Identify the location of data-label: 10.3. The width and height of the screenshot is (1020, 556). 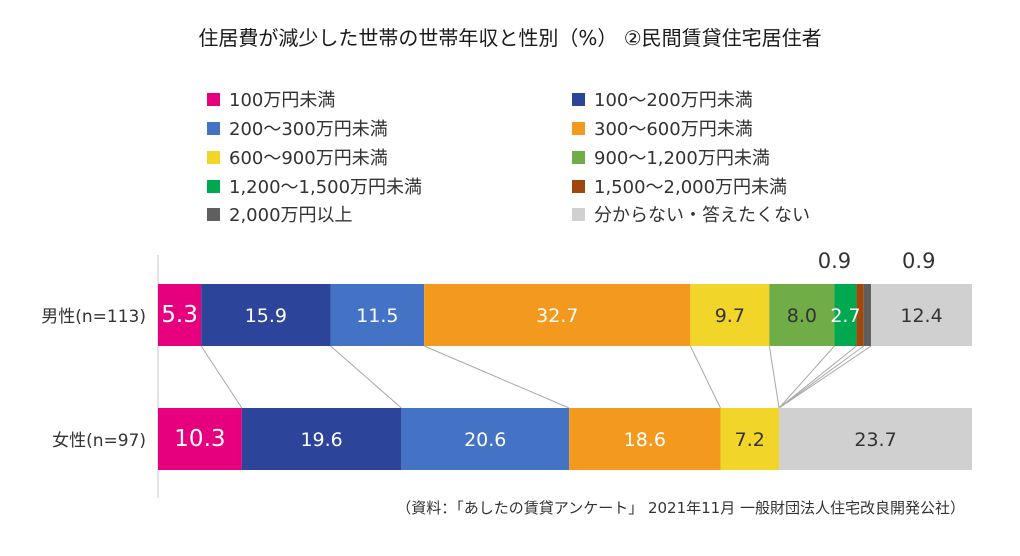
(199, 439).